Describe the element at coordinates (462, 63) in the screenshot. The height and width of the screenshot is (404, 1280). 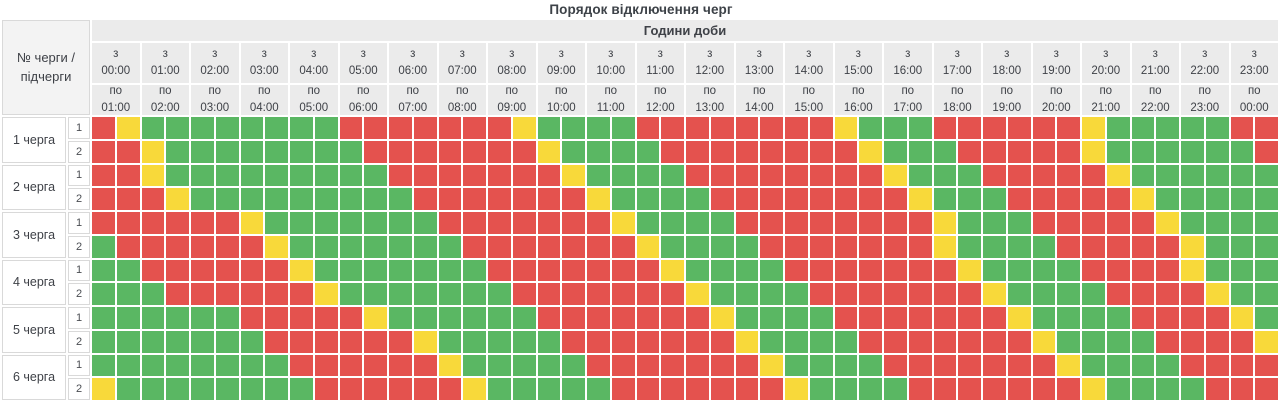
I see `hour-from-cell: з 07:00` at that location.